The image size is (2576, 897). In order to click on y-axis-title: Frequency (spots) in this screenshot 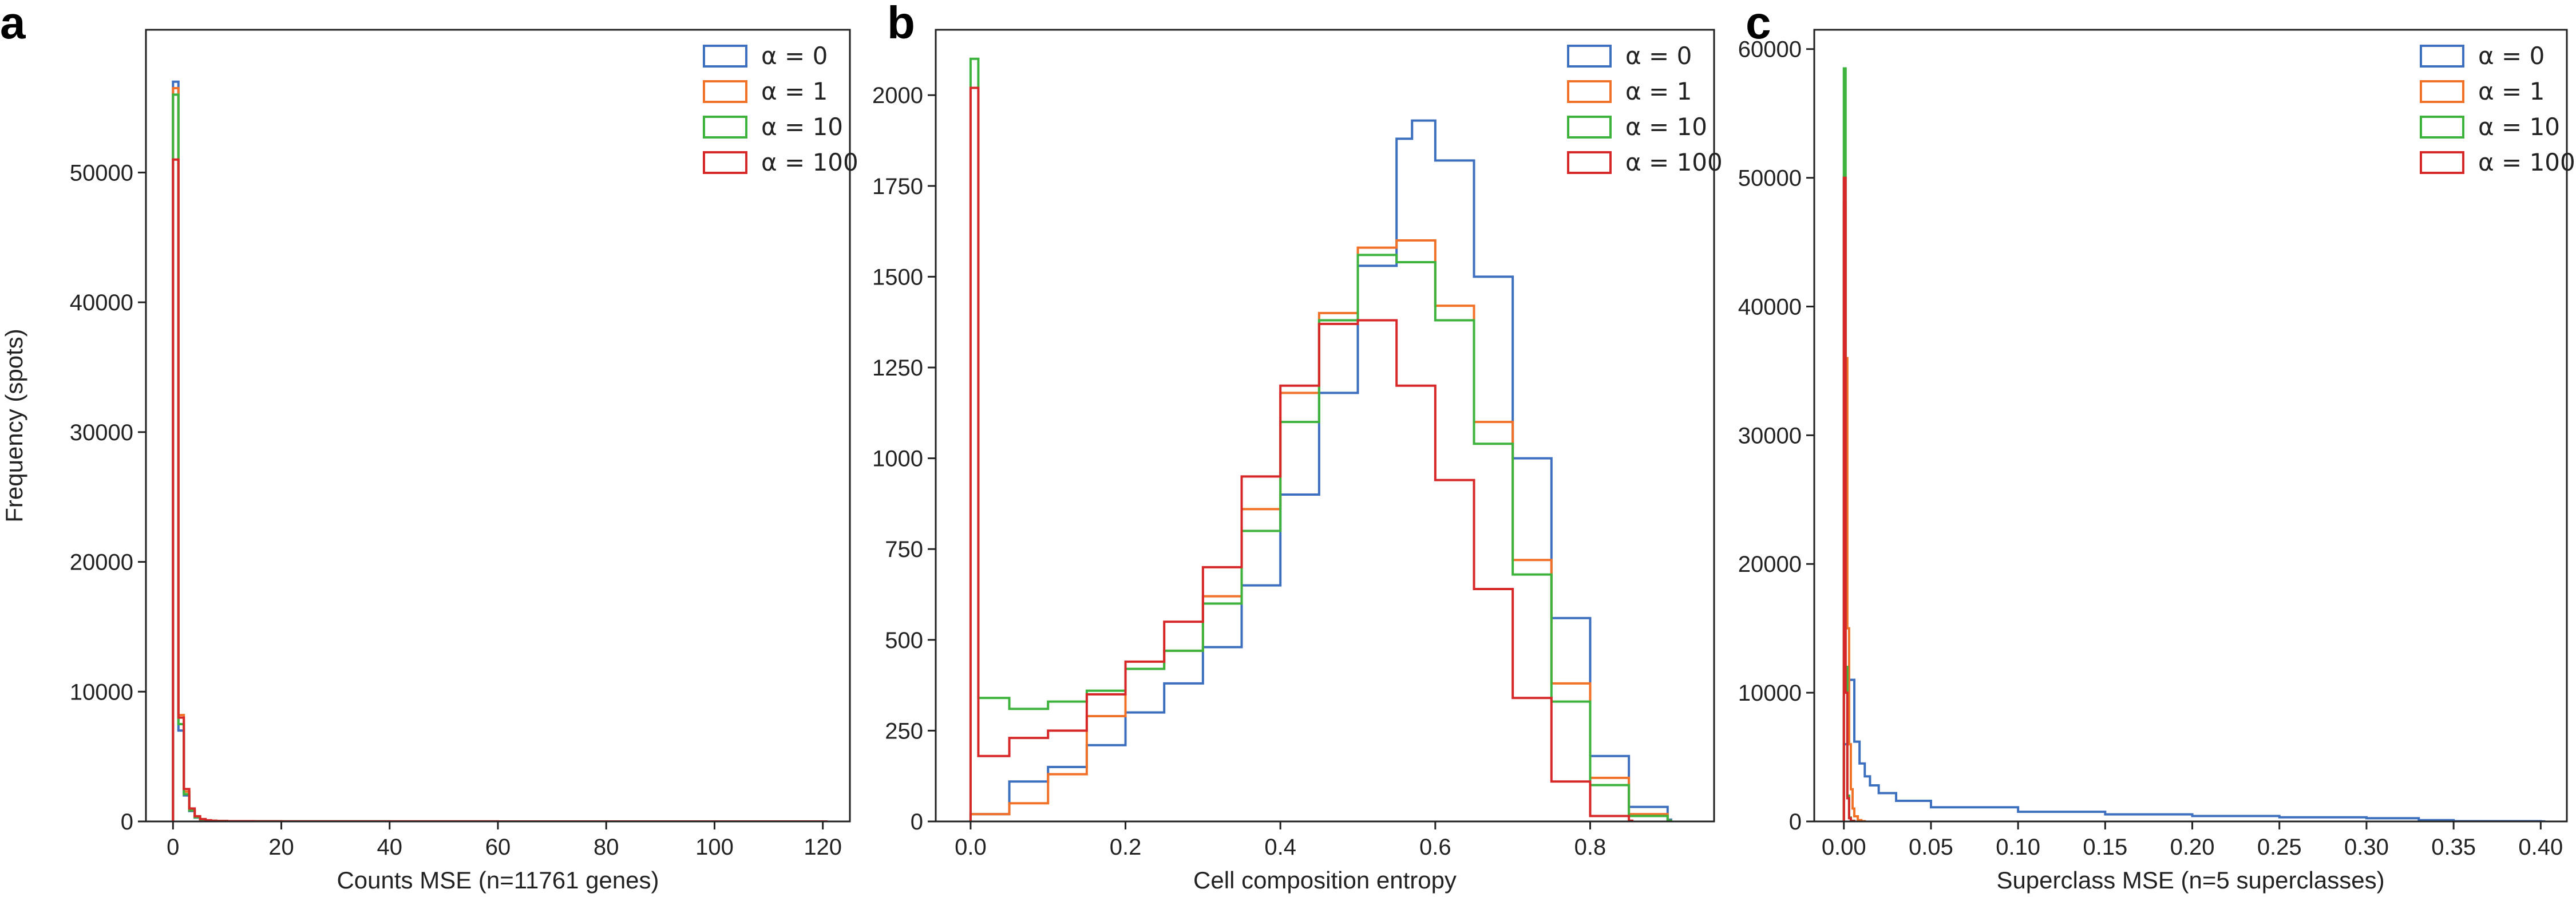, I will do `click(14, 425)`.